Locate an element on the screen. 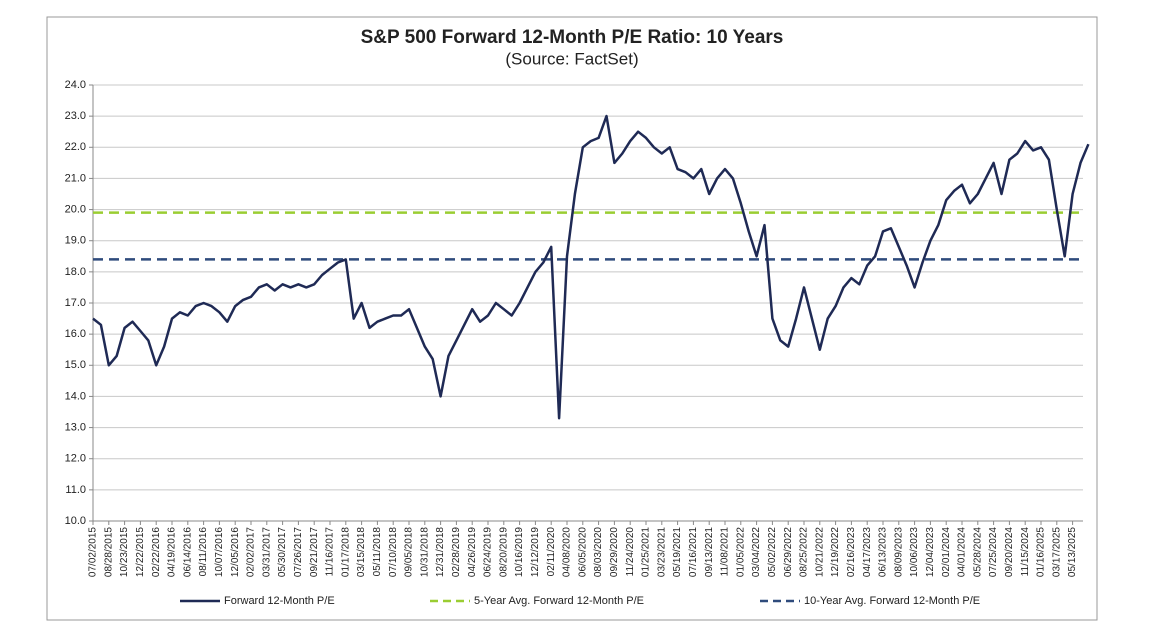  x-tick-label: 02/22/2016 is located at coordinates (156, 552).